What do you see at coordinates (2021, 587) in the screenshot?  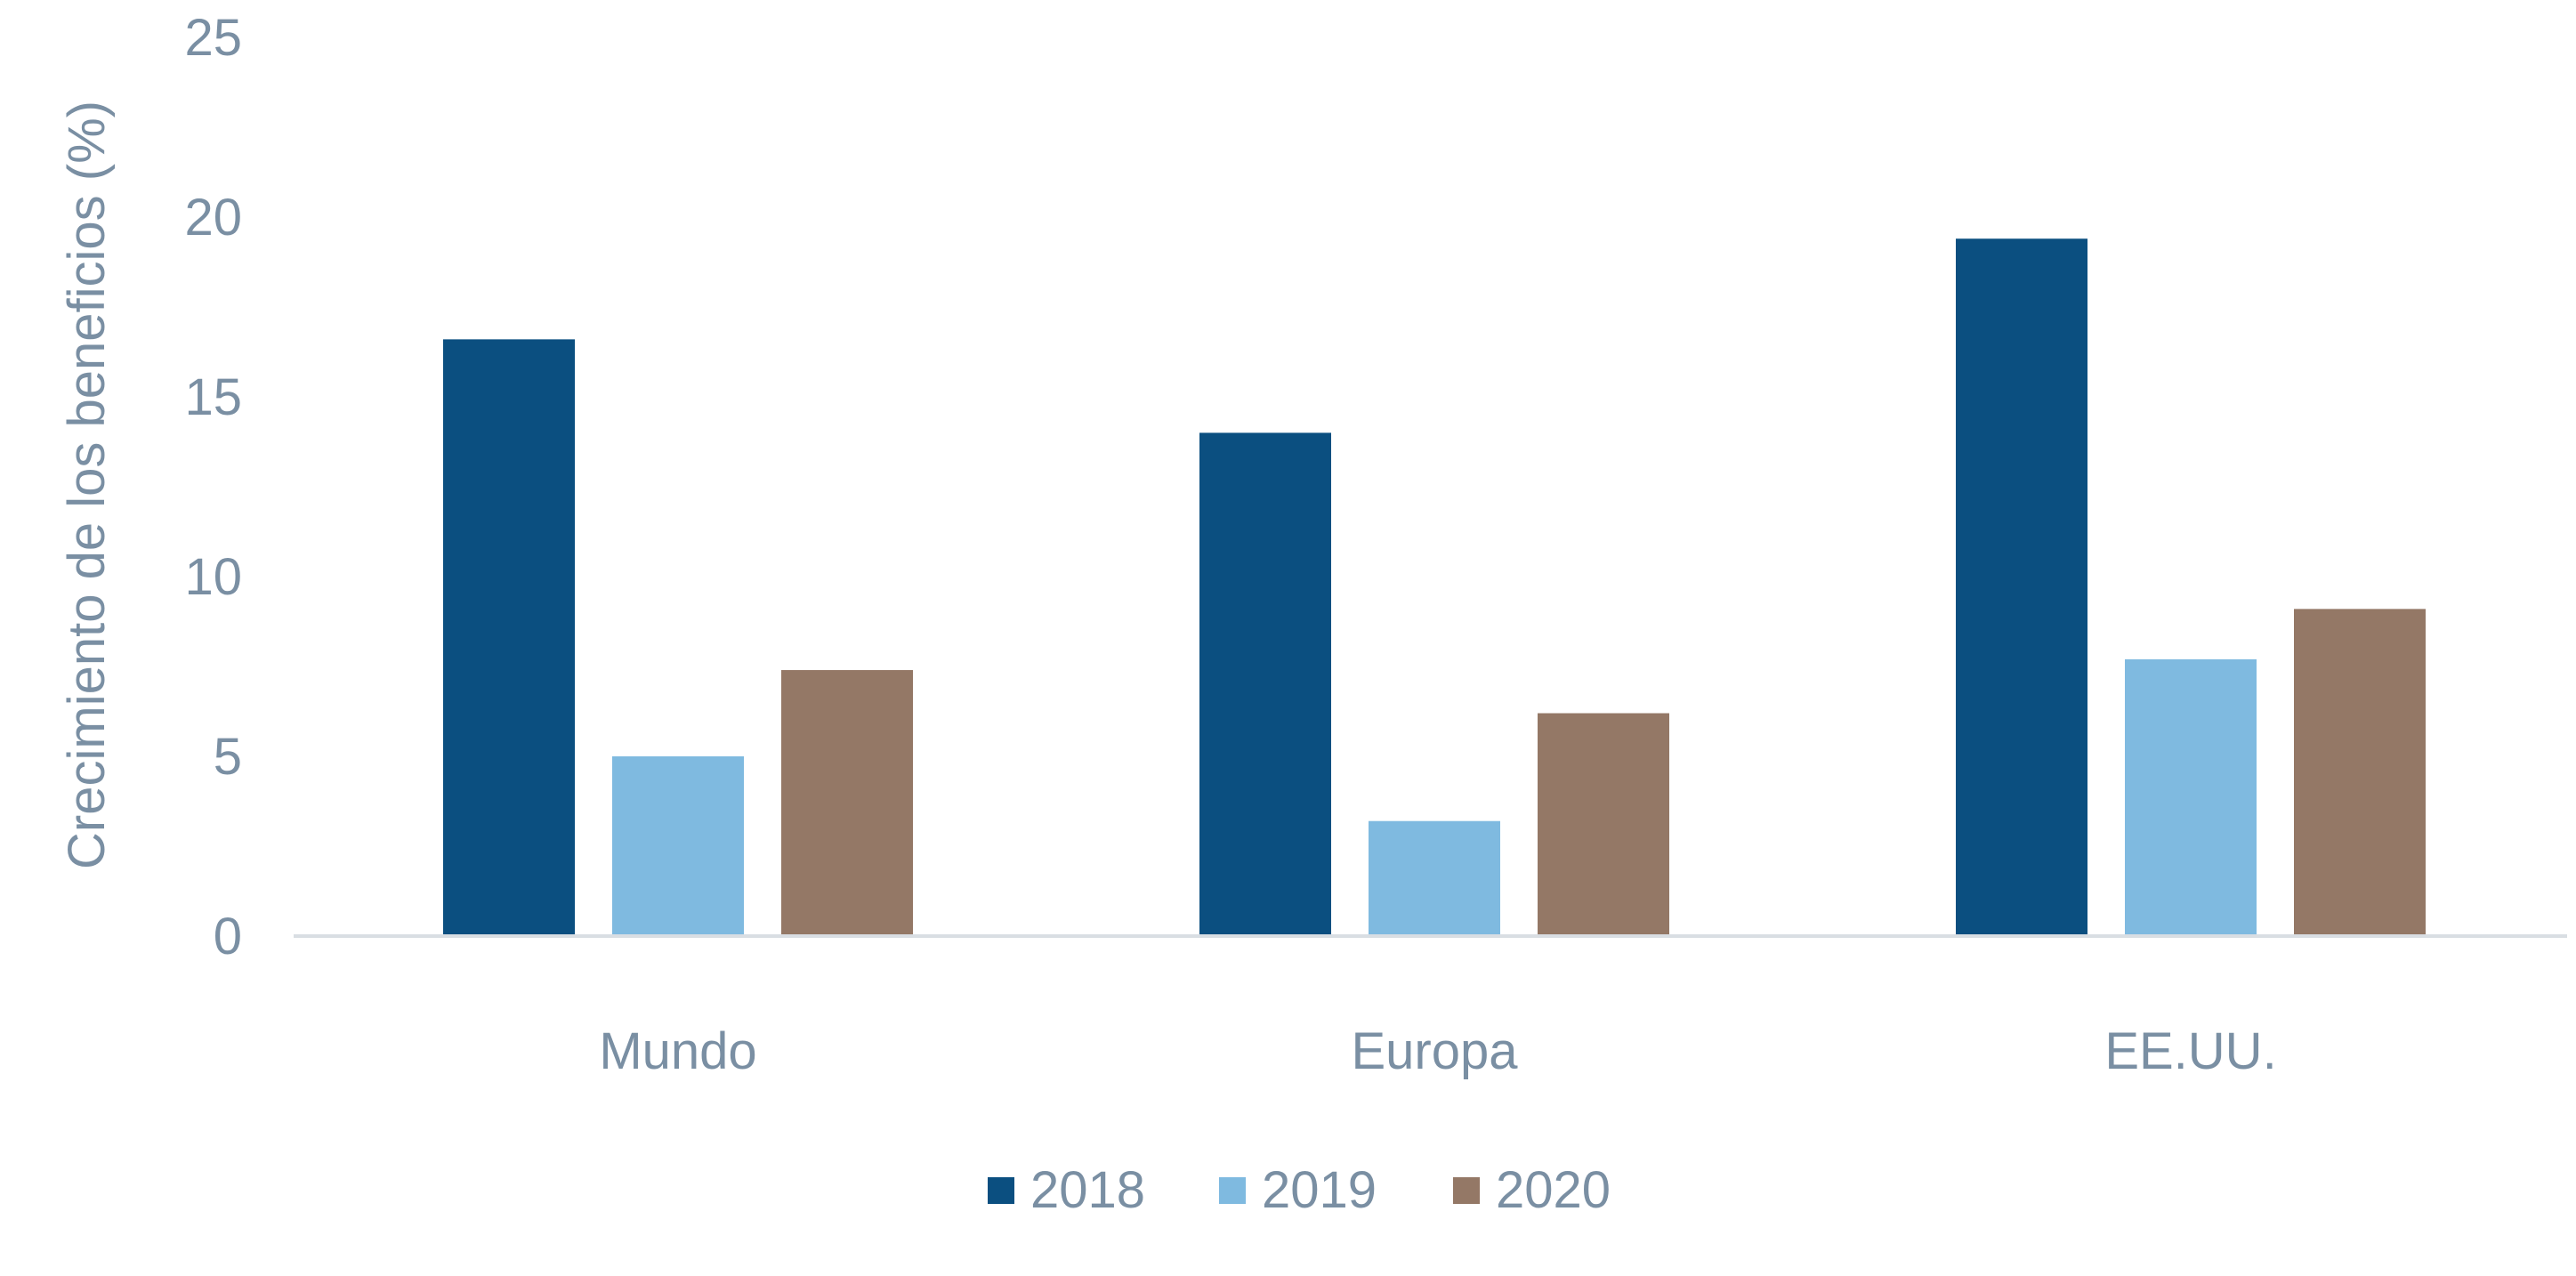 I see `bar-ee-uu-2018` at bounding box center [2021, 587].